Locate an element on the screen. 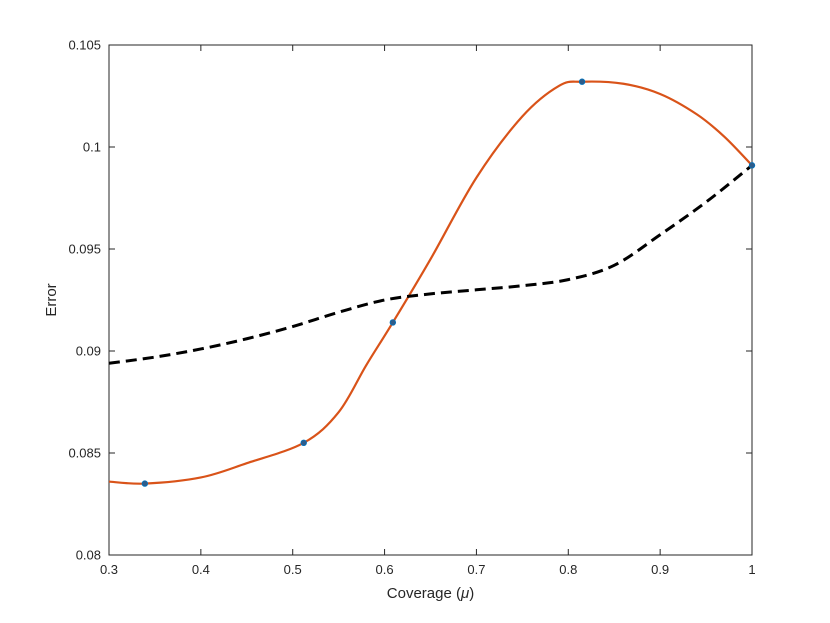  x-tick-label: 0.7 is located at coordinates (476, 569).